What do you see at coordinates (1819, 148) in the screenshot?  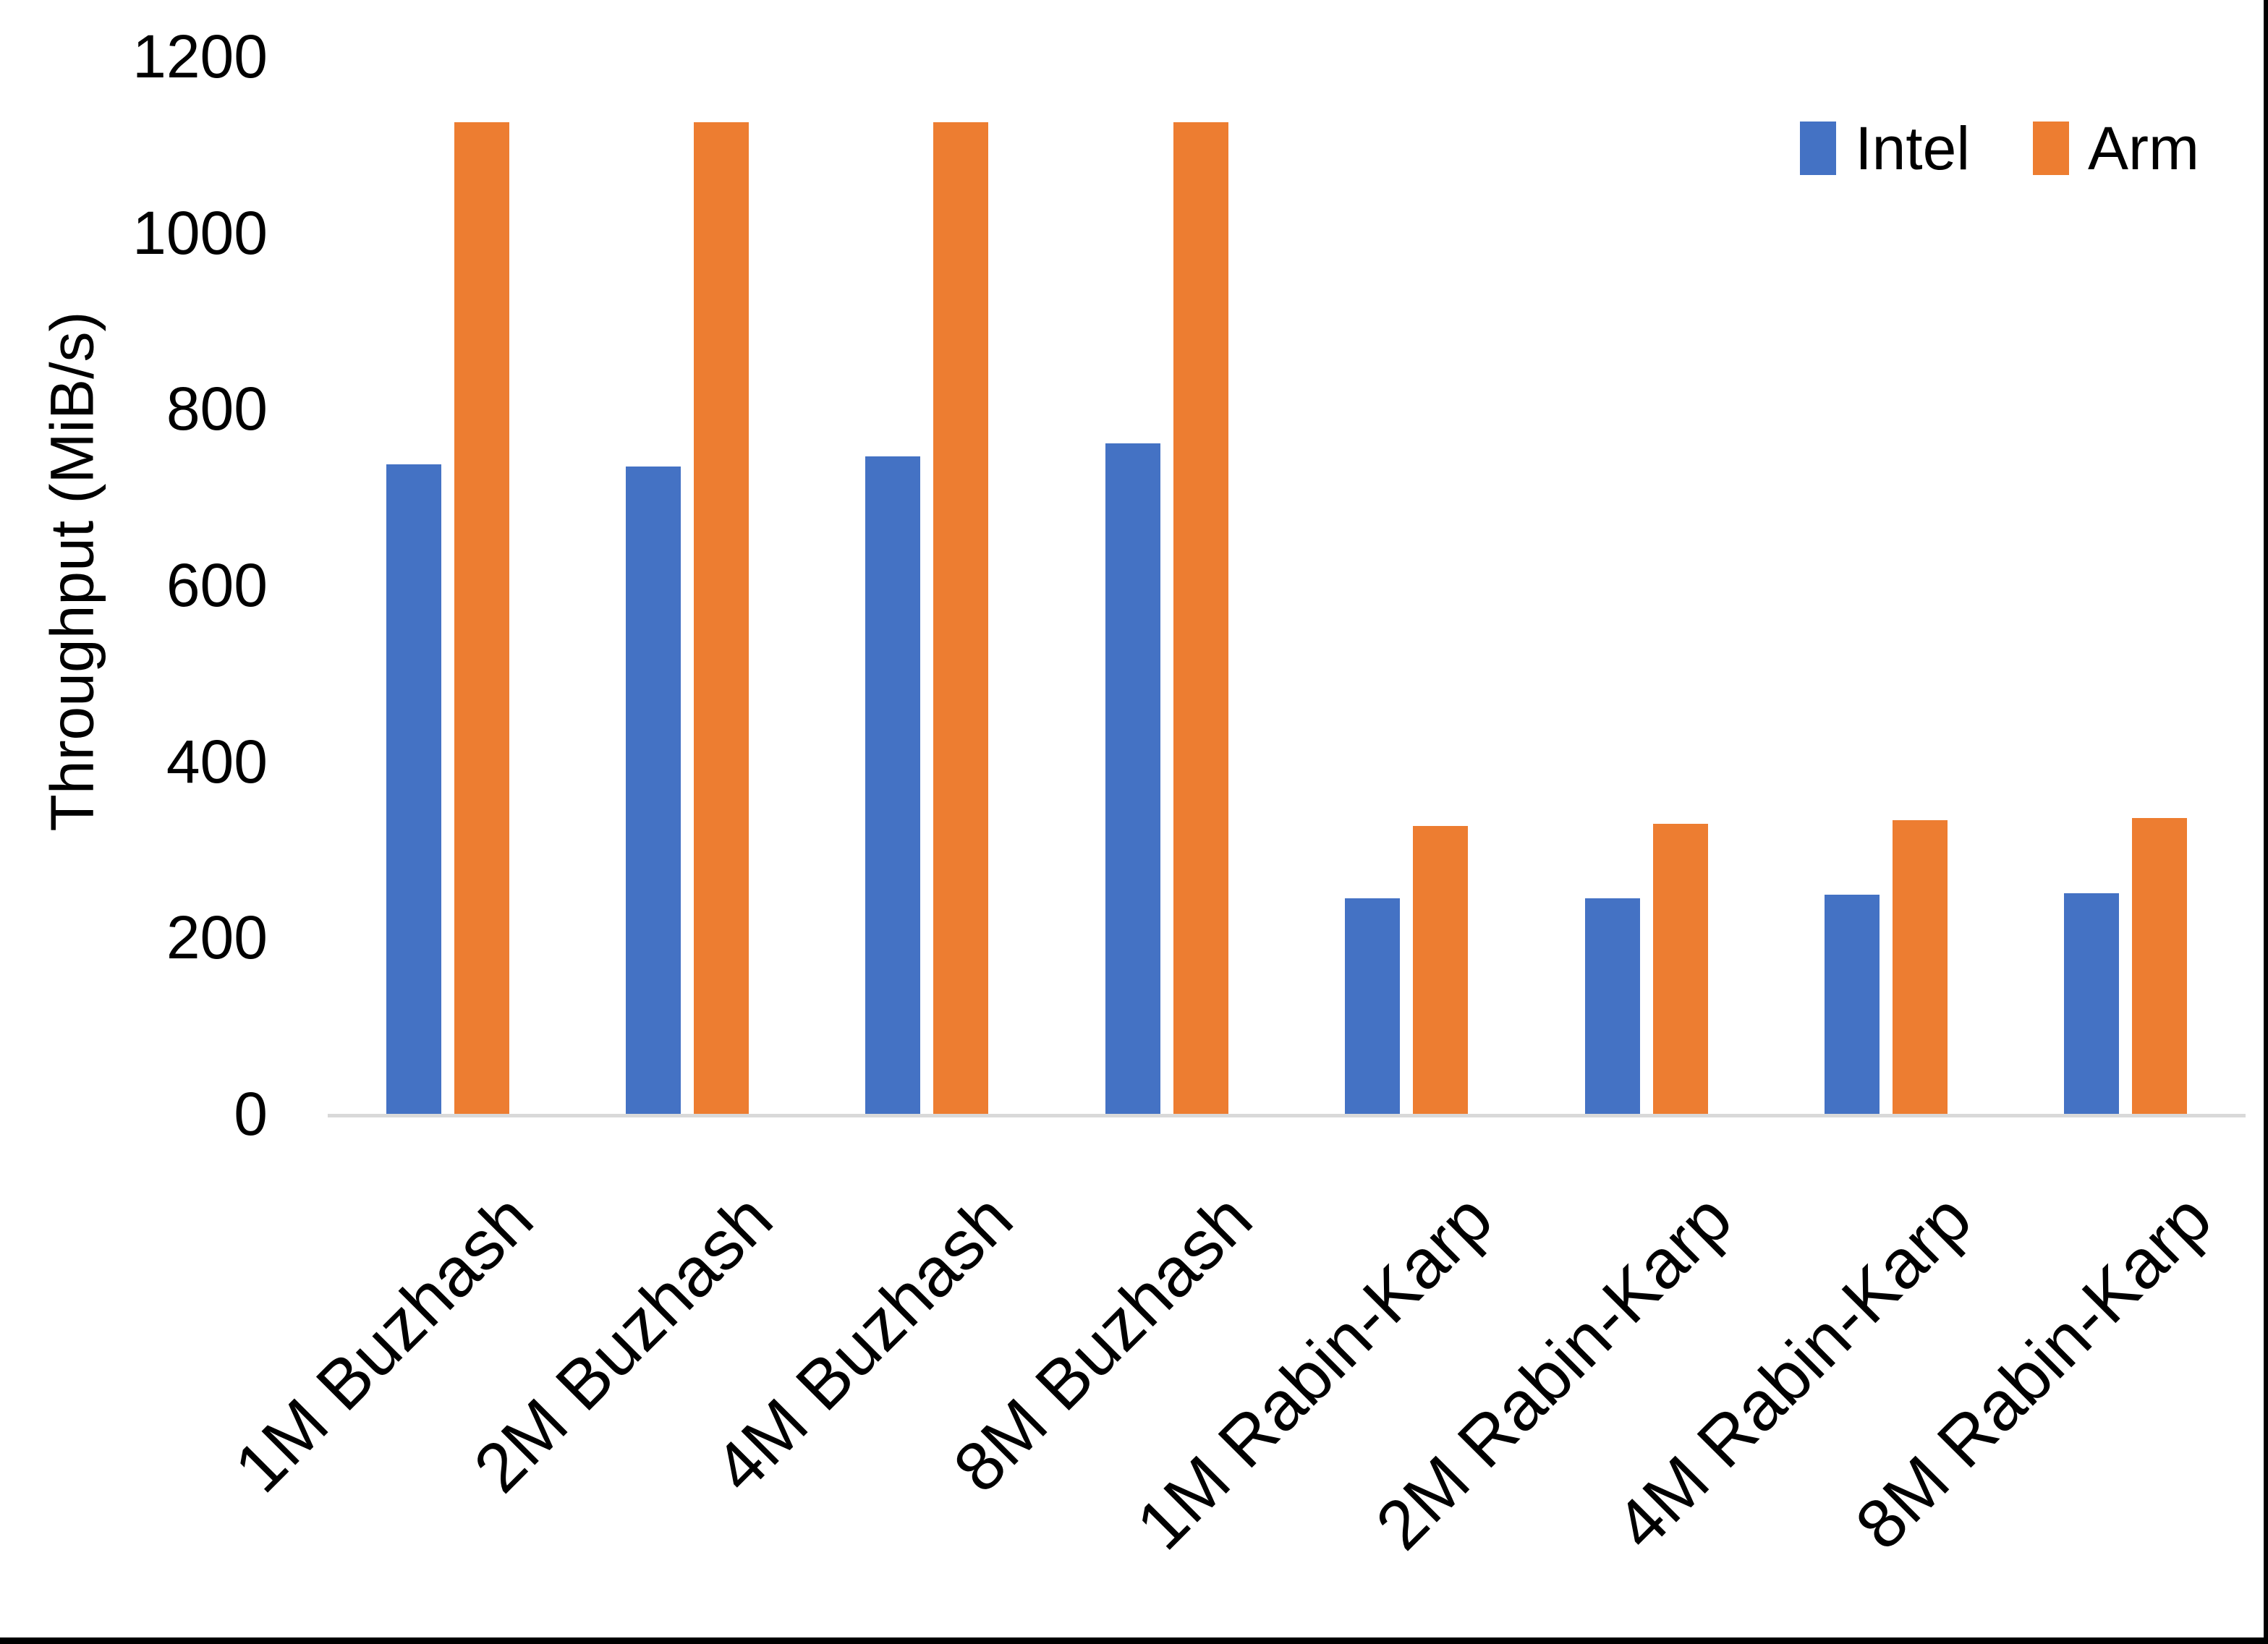 I see `intel-legend-swatch` at bounding box center [1819, 148].